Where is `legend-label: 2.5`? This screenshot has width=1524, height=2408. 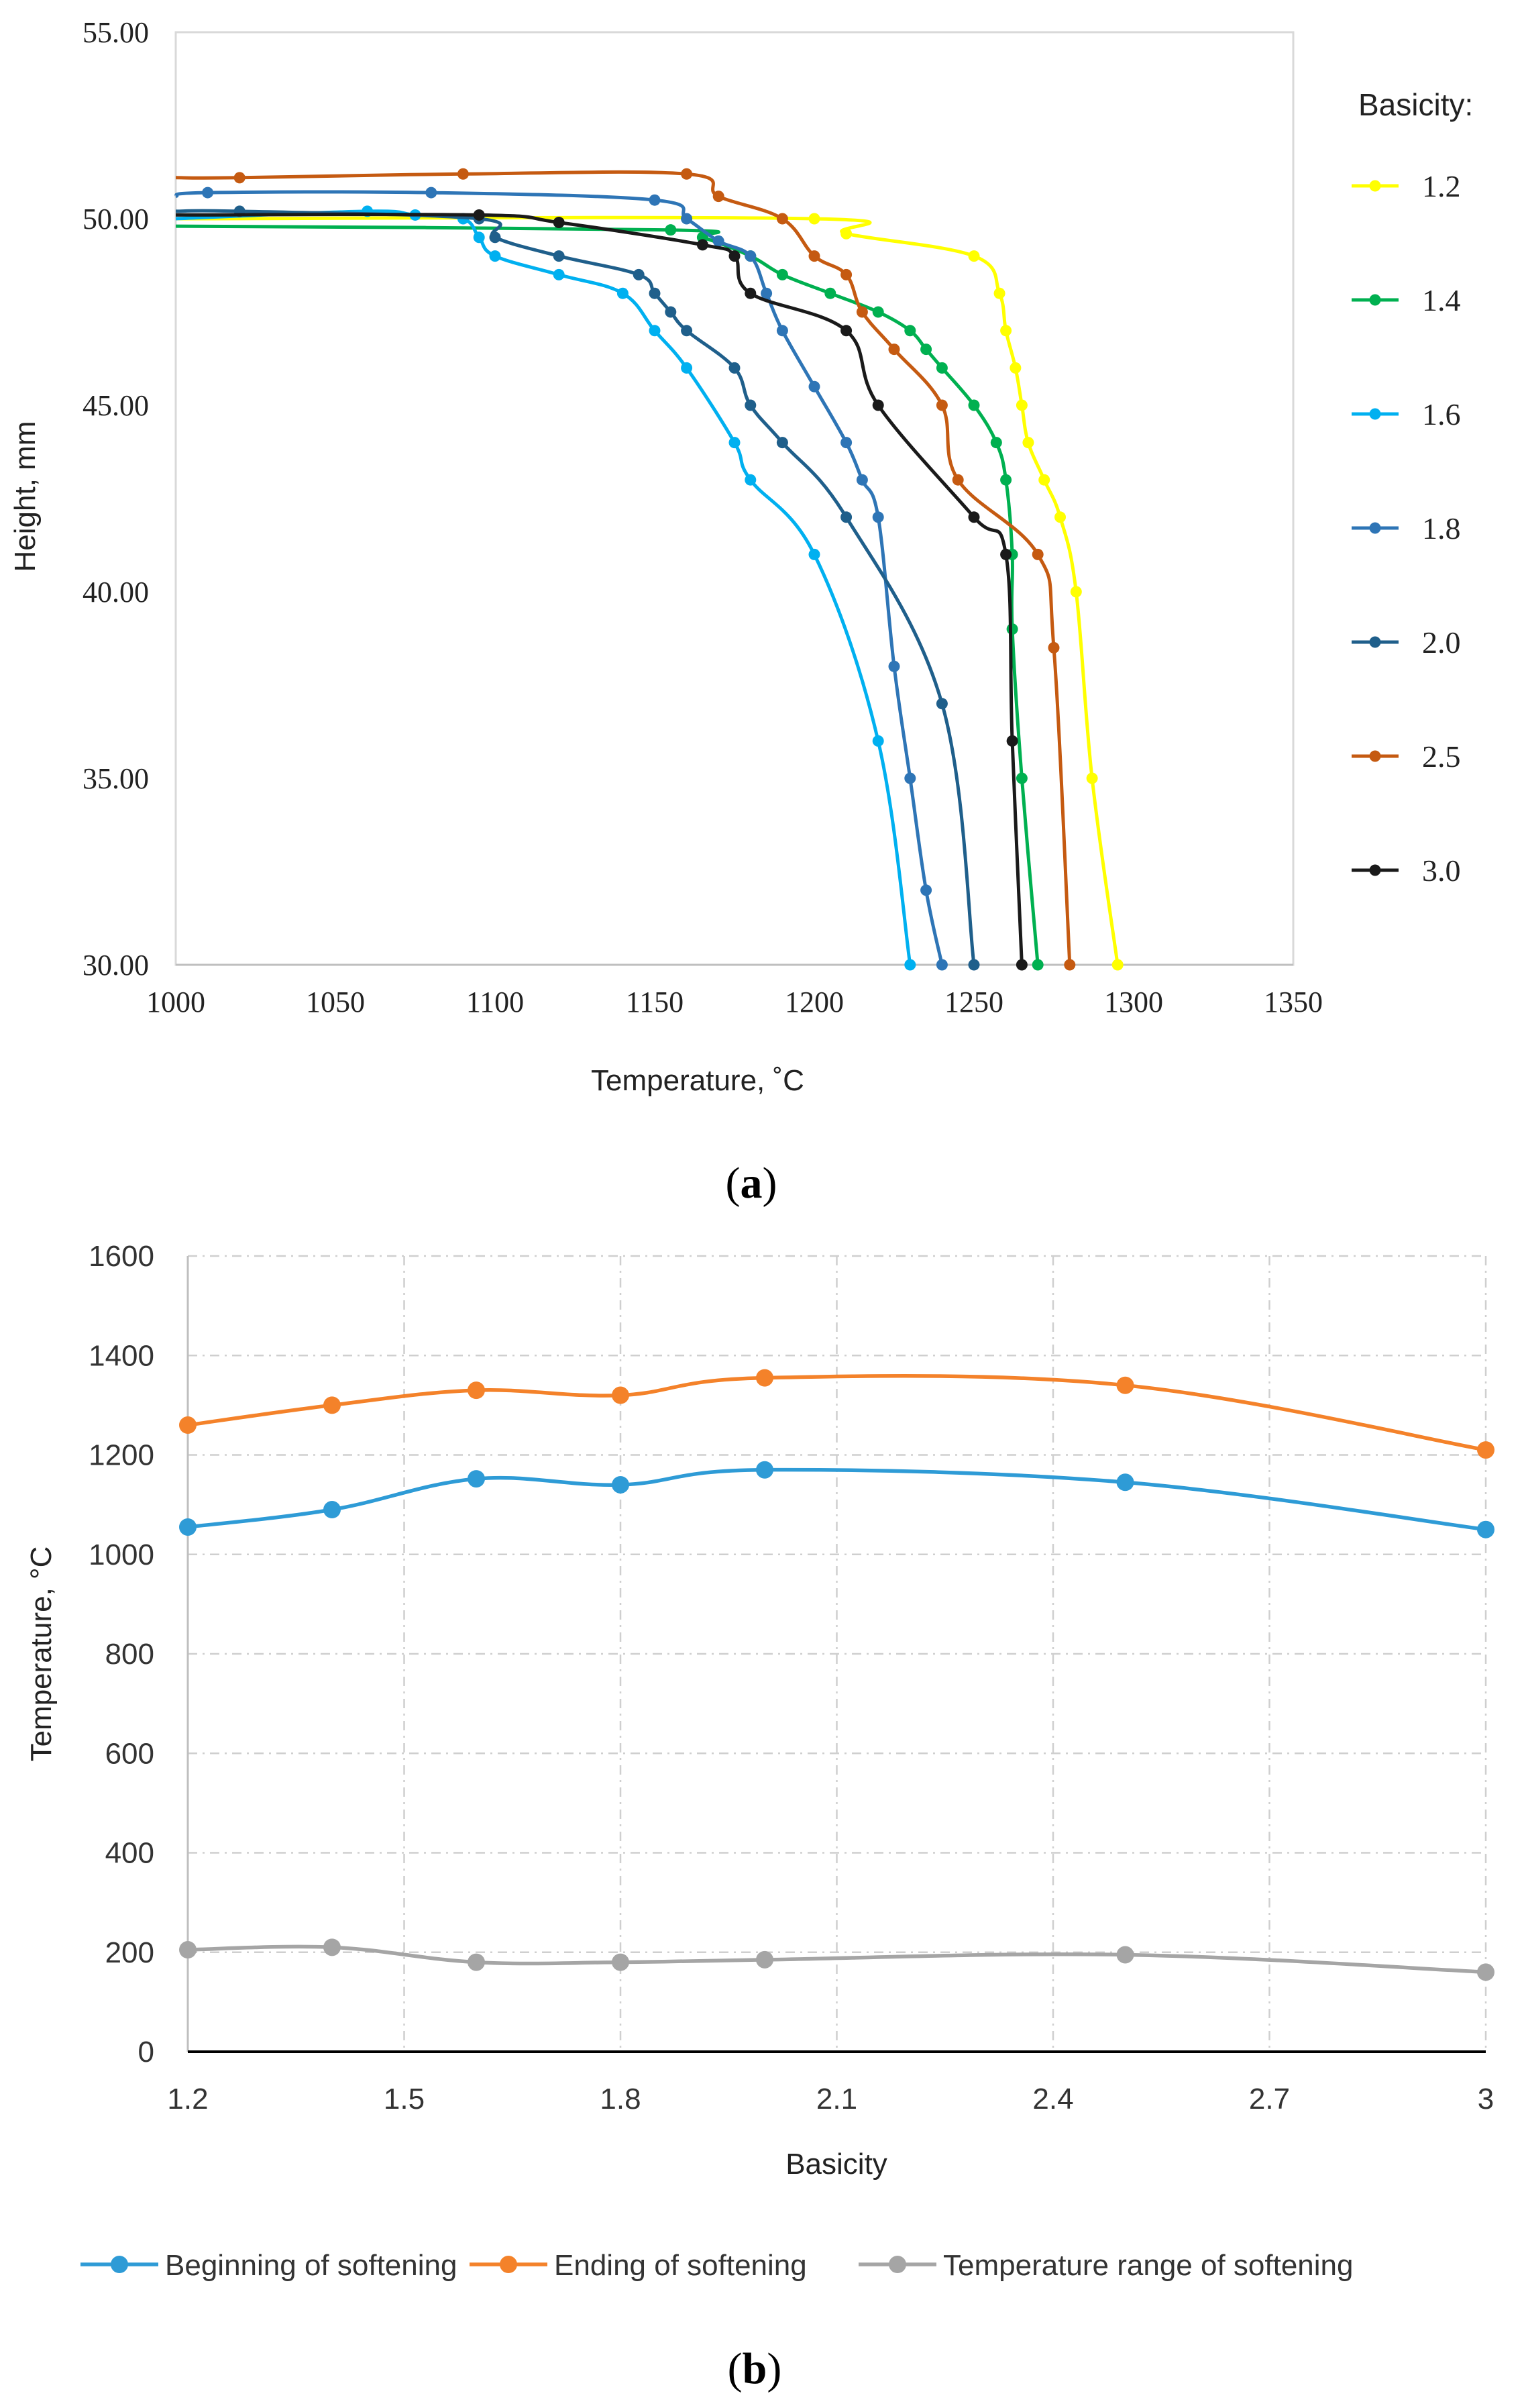 legend-label: 2.5 is located at coordinates (1442, 756).